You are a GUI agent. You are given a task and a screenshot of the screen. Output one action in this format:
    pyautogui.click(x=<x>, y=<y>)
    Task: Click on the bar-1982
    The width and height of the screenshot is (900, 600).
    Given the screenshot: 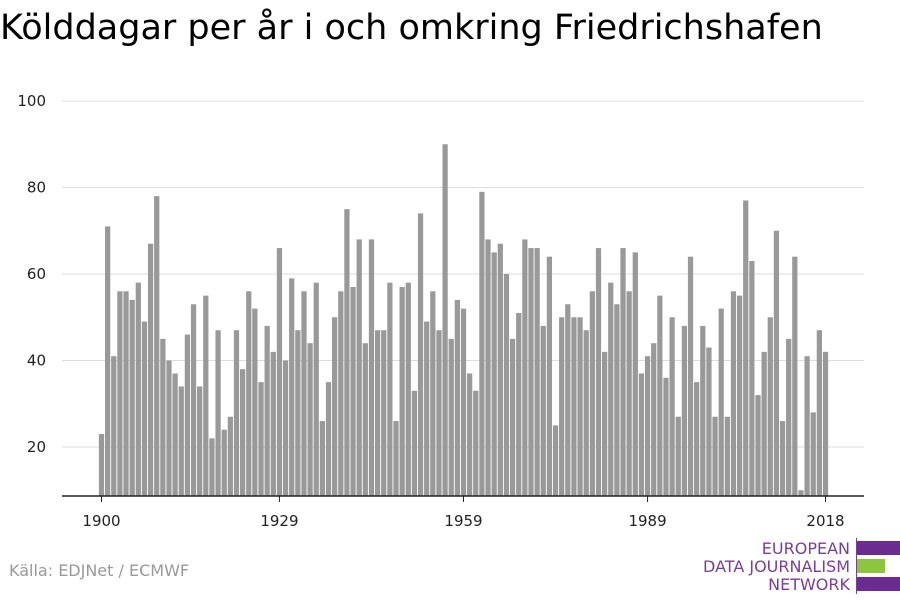 What is the action you would take?
    pyautogui.click(x=605, y=423)
    